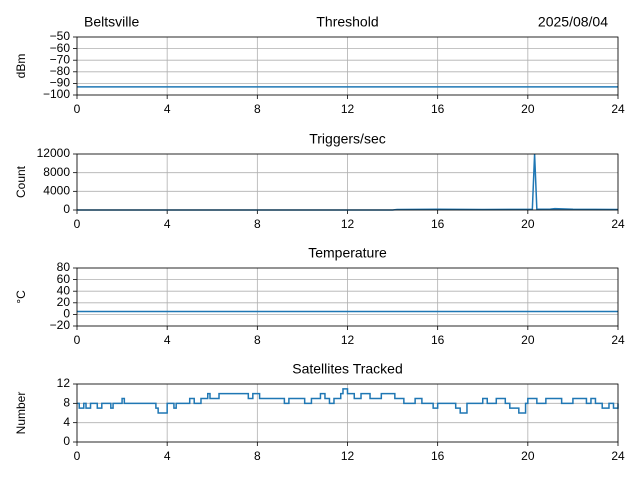 The image size is (640, 480). I want to click on y-tick-label: 8000, so click(56, 172).